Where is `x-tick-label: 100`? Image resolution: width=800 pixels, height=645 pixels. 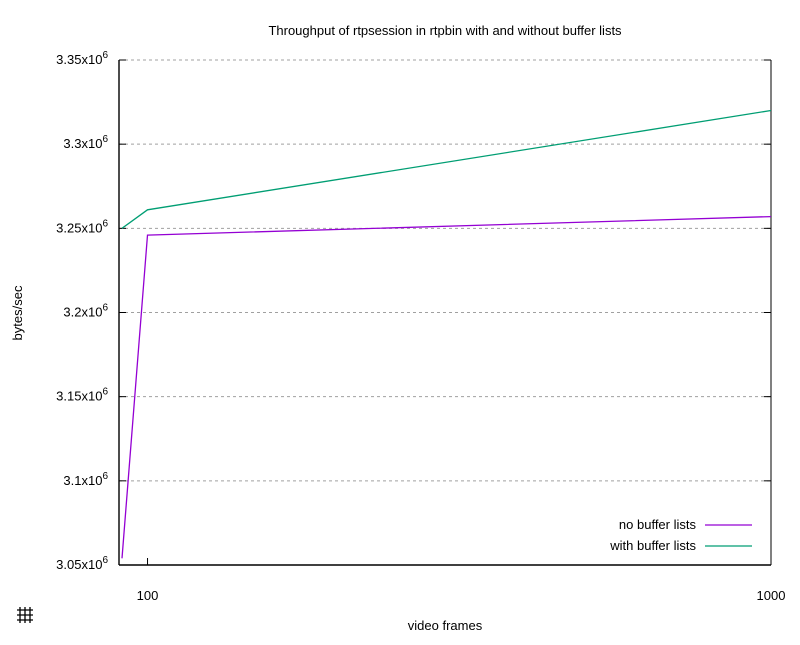 x-tick-label: 100 is located at coordinates (148, 595).